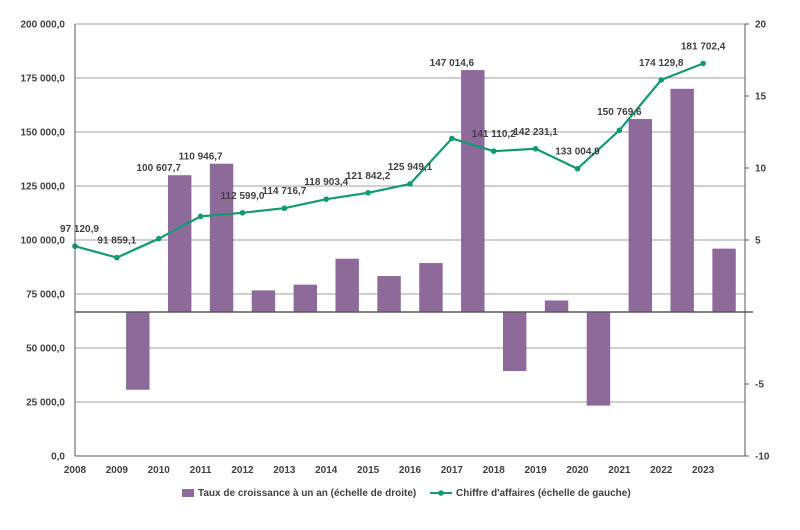 The width and height of the screenshot is (800, 530). I want to click on left-axis-tick-label: 50 000,0, so click(45, 349).